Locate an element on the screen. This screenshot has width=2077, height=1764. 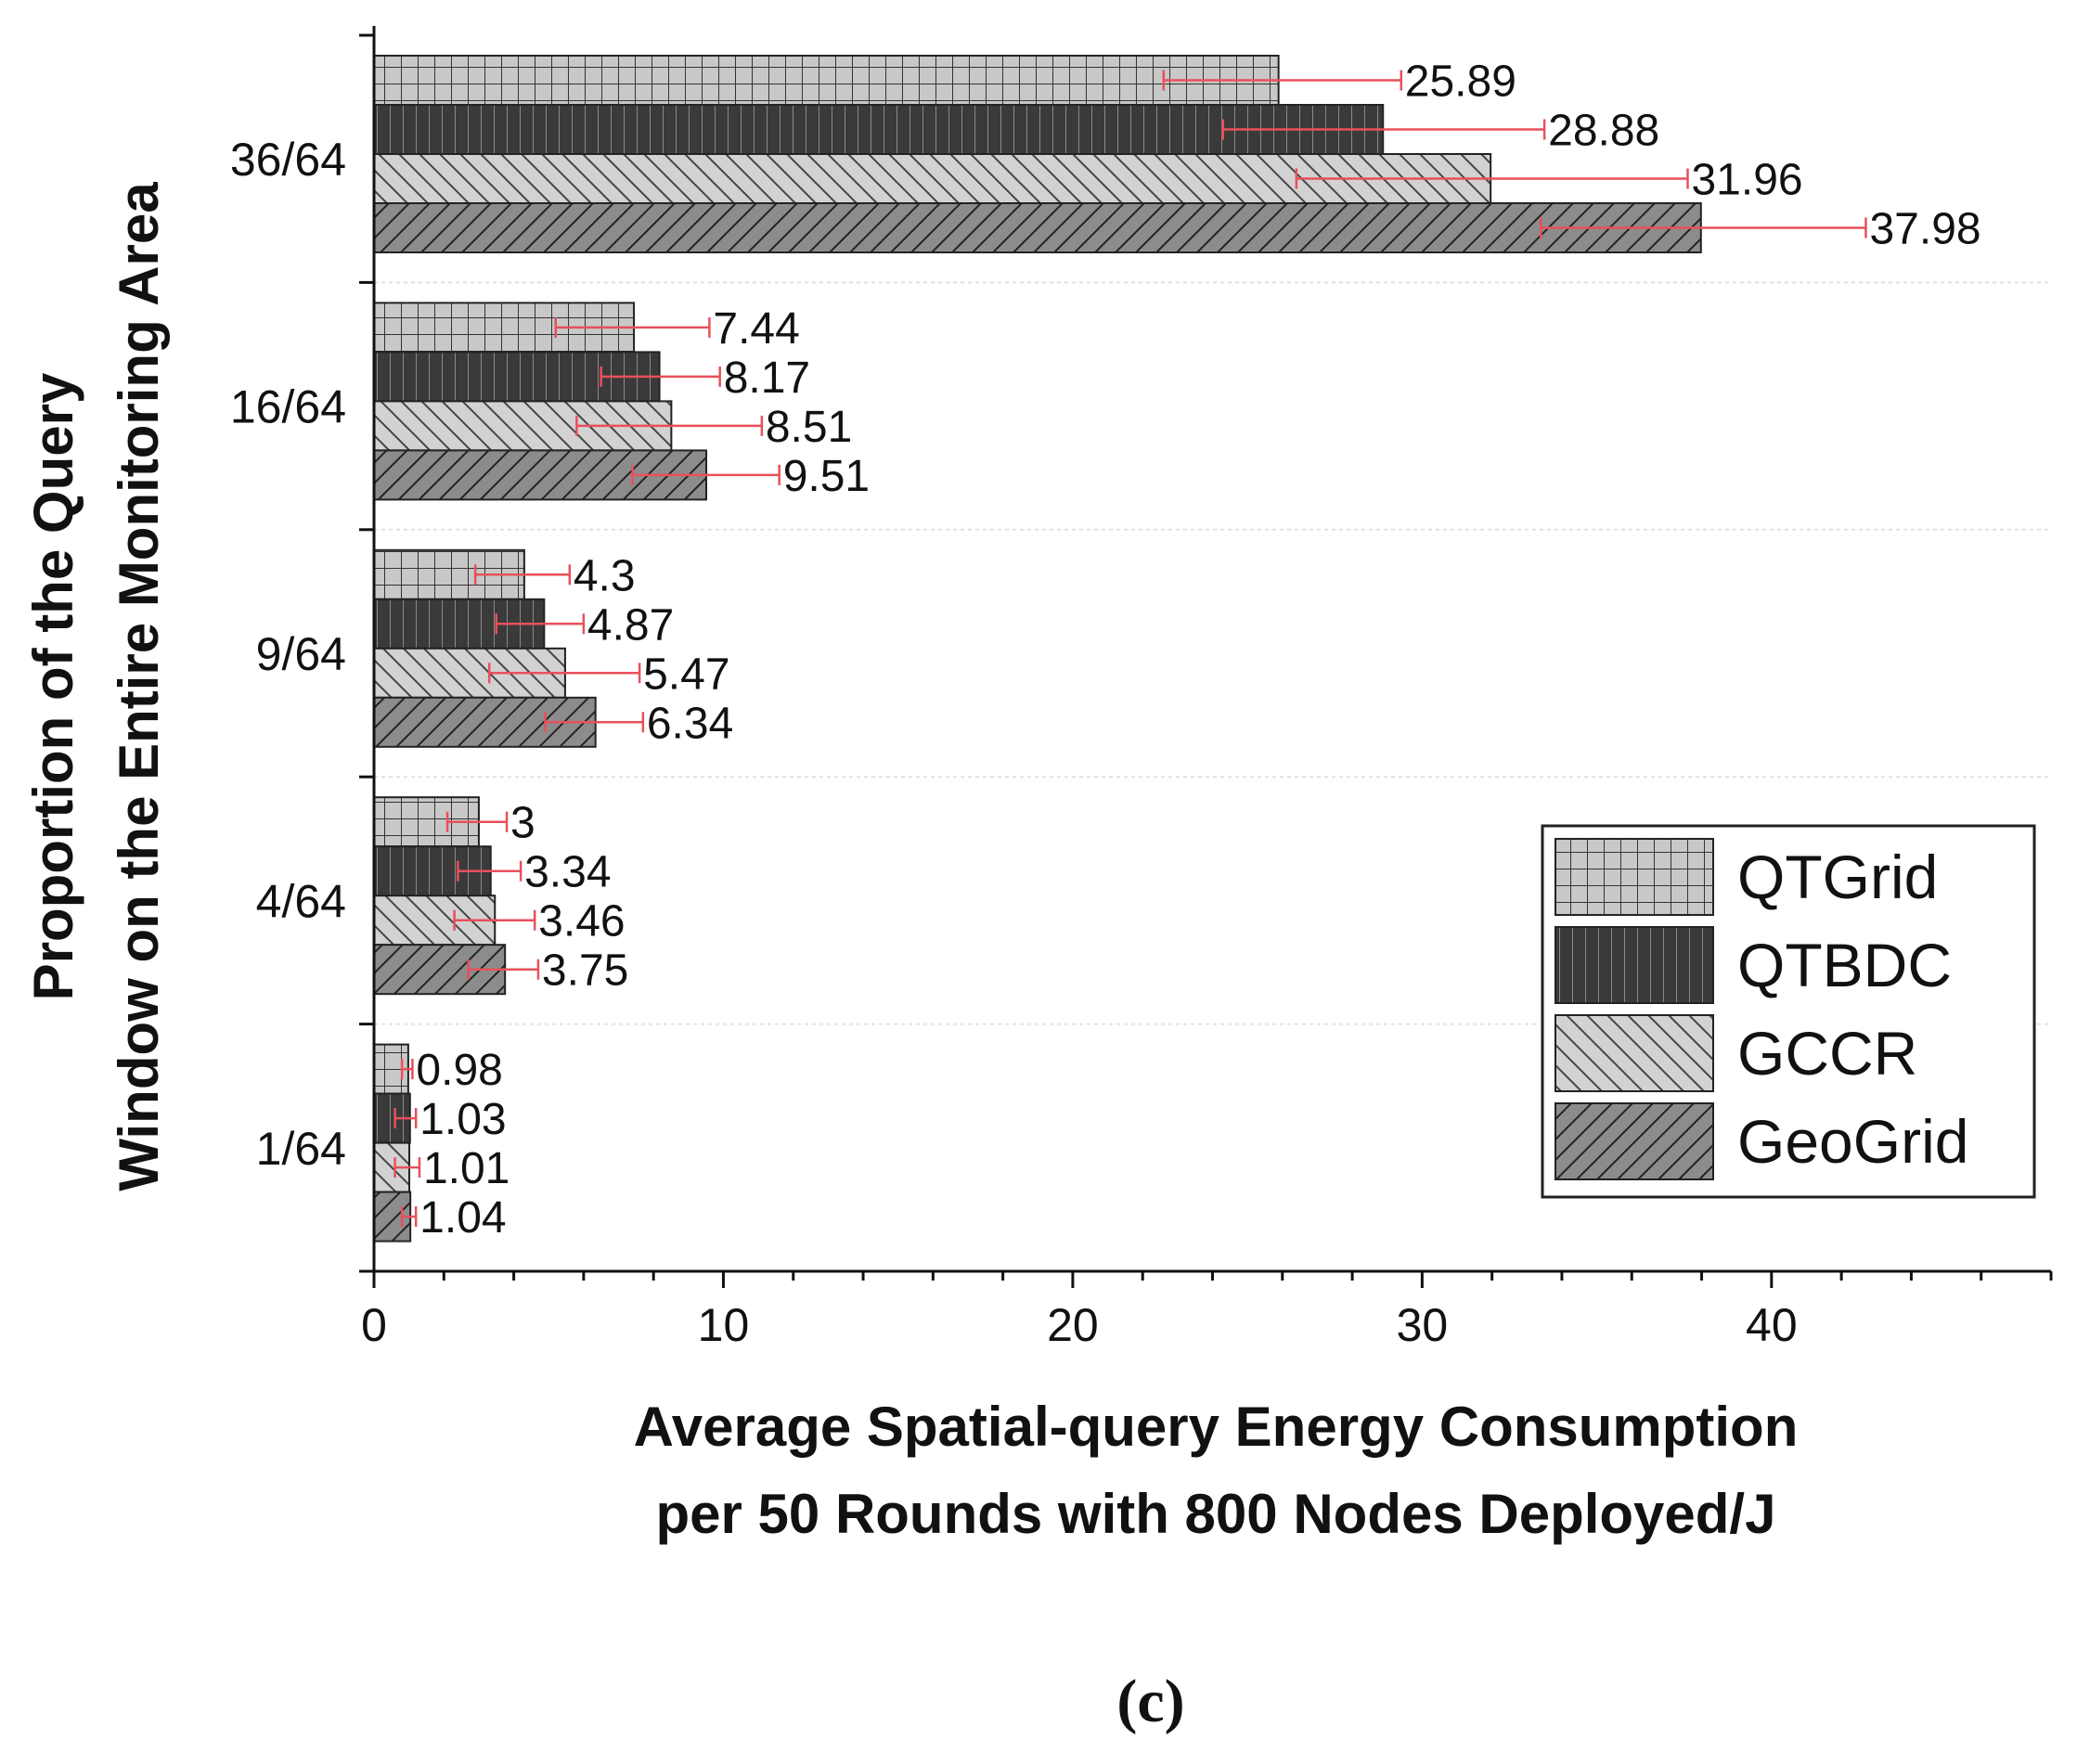
data-label: 4.87 is located at coordinates (630, 625).